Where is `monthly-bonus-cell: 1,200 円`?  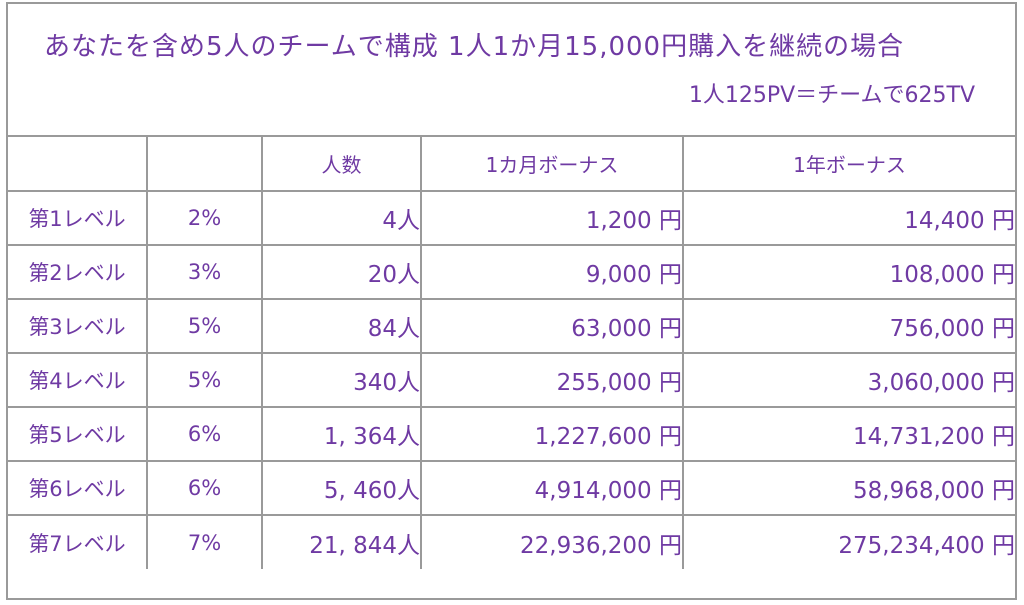 monthly-bonus-cell: 1,200 円 is located at coordinates (552, 218).